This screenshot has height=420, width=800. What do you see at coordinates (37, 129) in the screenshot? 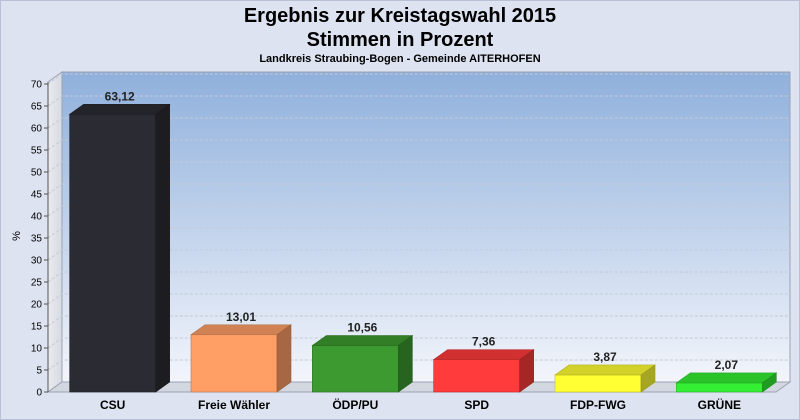
I see `y-tick-label: 60` at bounding box center [37, 129].